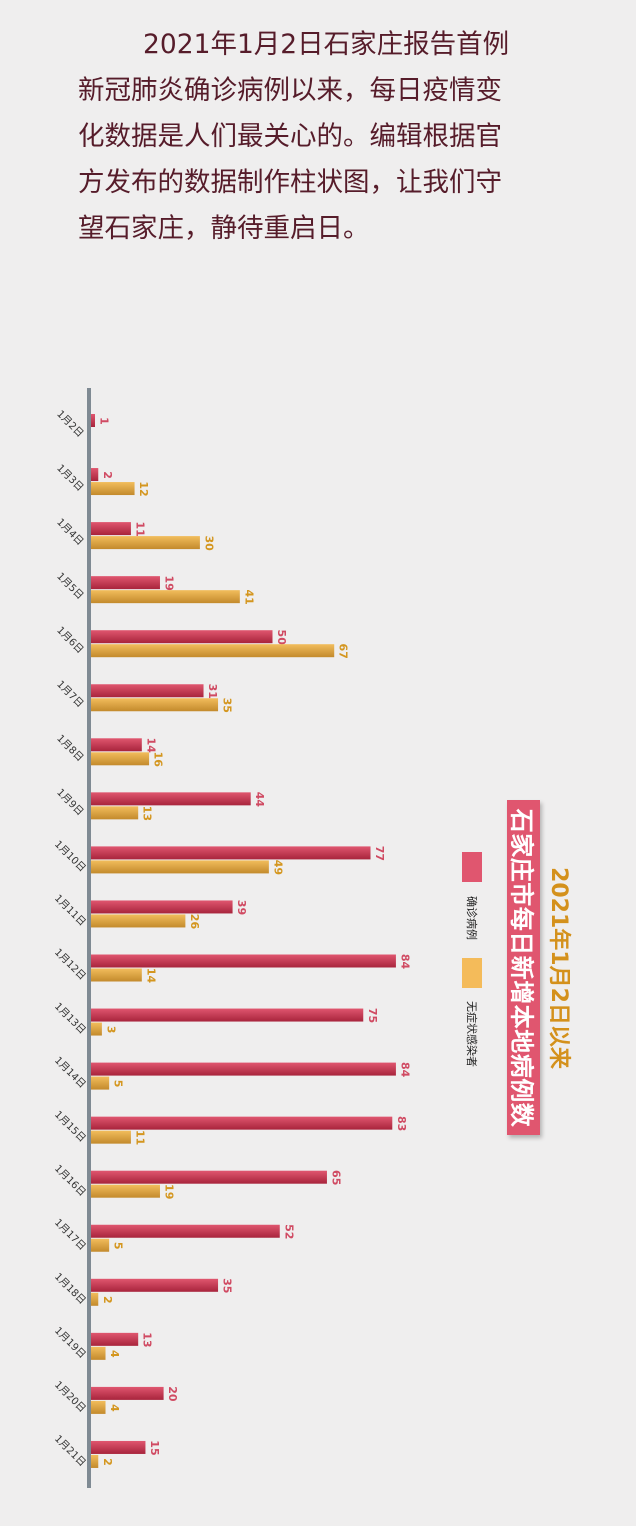  Describe the element at coordinates (335, 1177) in the screenshot. I see `data-label: 65` at that location.